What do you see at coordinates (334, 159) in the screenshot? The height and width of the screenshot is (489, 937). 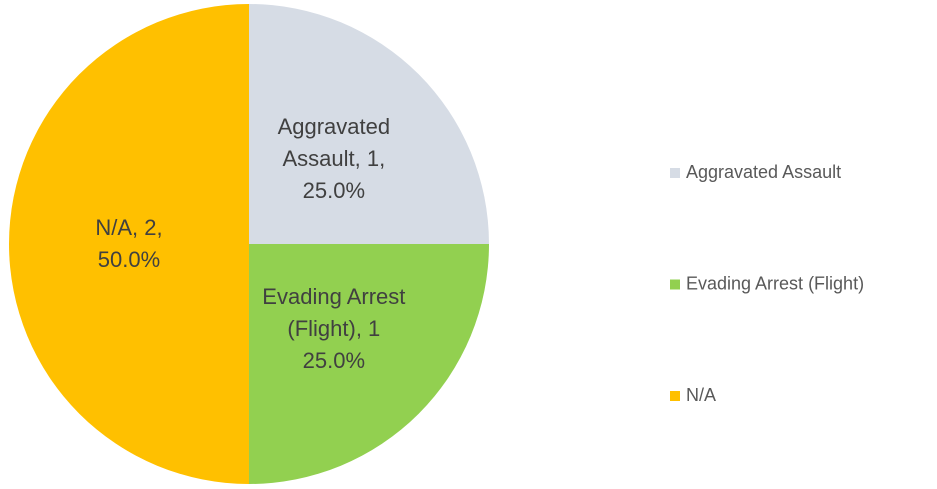 I see `data-label: Aggravated Assault, 1, 25.0%` at bounding box center [334, 159].